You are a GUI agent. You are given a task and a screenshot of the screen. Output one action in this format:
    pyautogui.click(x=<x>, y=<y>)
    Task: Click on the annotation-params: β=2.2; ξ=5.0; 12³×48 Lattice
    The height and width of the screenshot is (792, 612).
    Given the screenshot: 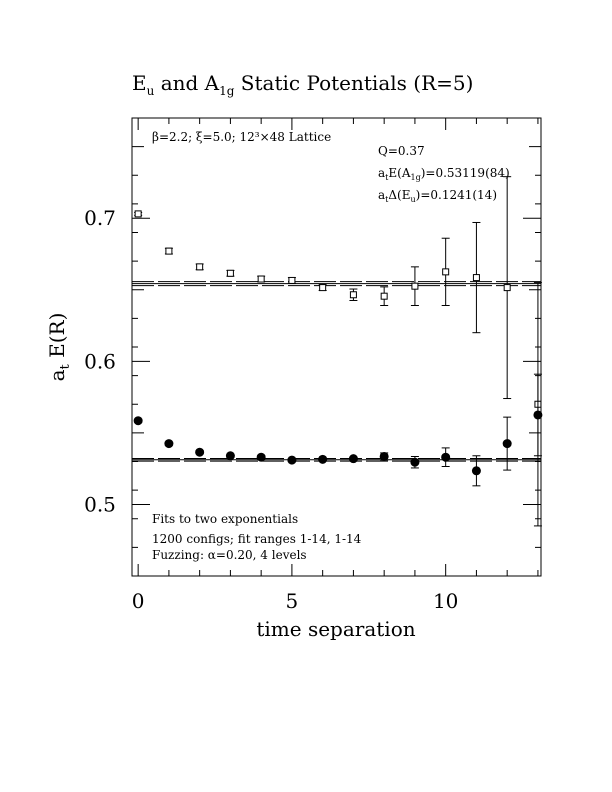 What is the action you would take?
    pyautogui.click(x=241, y=137)
    